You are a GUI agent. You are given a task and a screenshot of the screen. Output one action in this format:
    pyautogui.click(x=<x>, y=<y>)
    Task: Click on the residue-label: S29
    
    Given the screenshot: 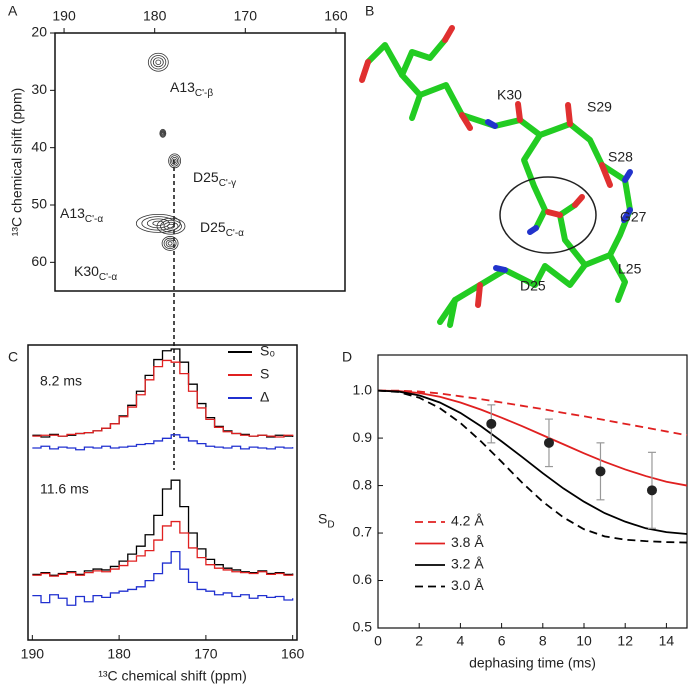 What is the action you would take?
    pyautogui.click(x=599, y=107)
    